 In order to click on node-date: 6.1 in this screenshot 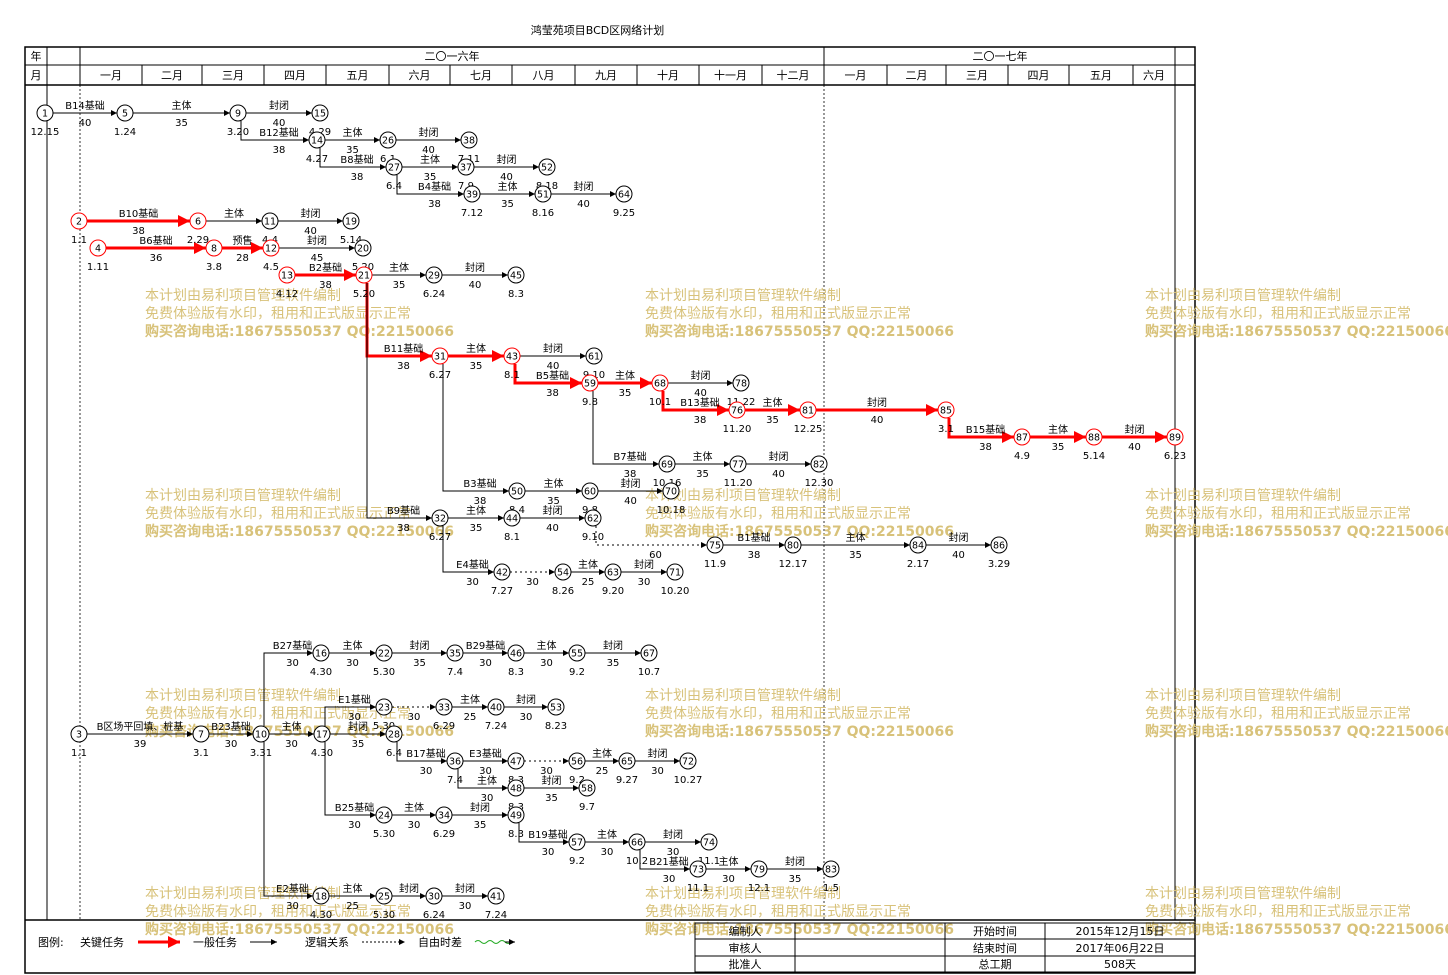, I will do `click(388, 159)`.